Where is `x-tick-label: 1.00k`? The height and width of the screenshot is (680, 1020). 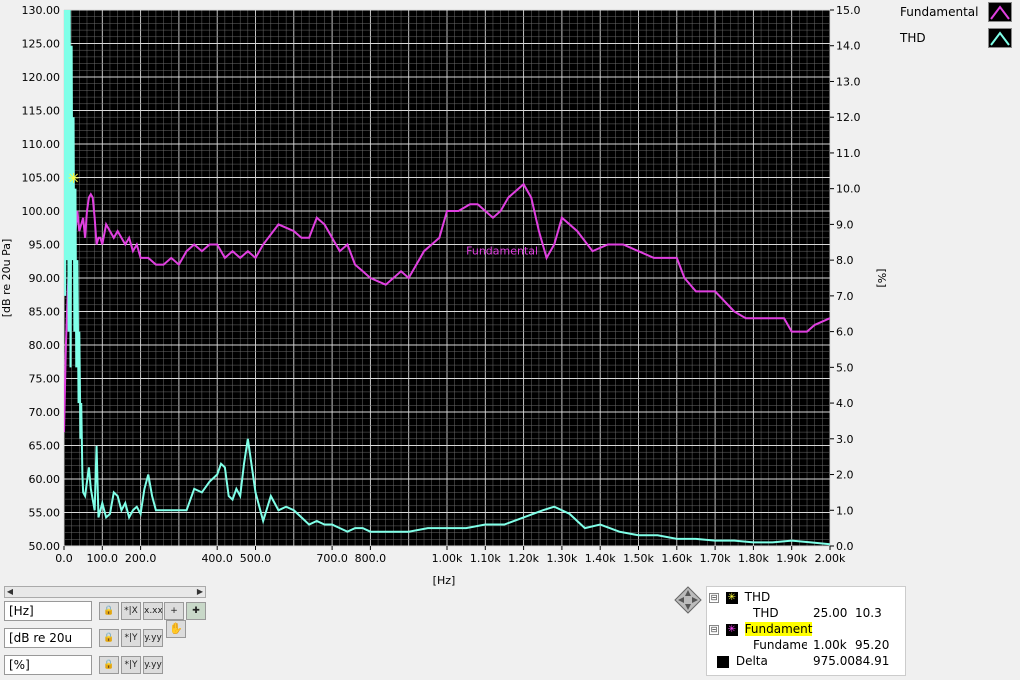
x-tick-label: 1.00k is located at coordinates (447, 558).